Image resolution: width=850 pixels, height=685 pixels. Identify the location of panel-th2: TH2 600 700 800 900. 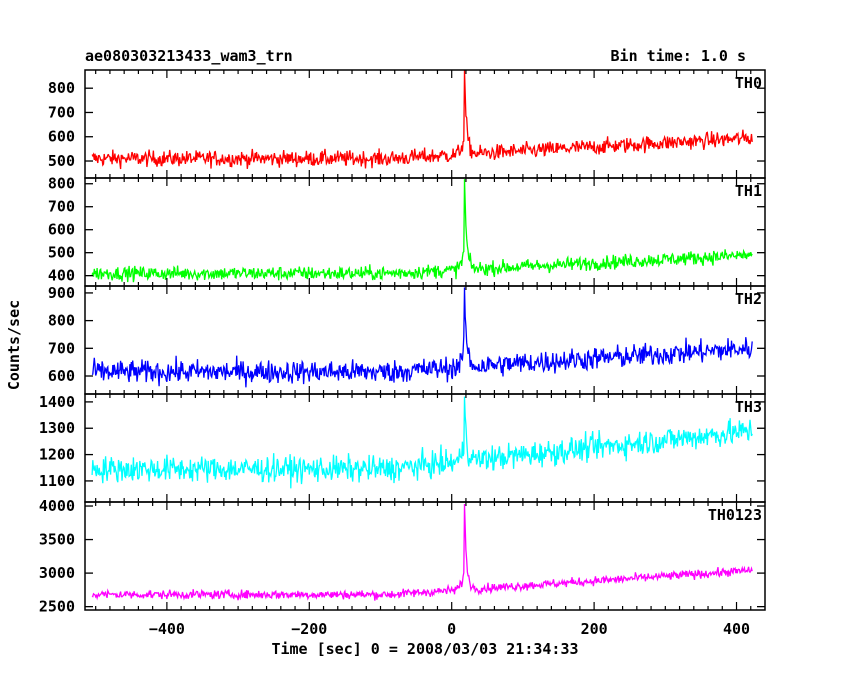
(407, 339).